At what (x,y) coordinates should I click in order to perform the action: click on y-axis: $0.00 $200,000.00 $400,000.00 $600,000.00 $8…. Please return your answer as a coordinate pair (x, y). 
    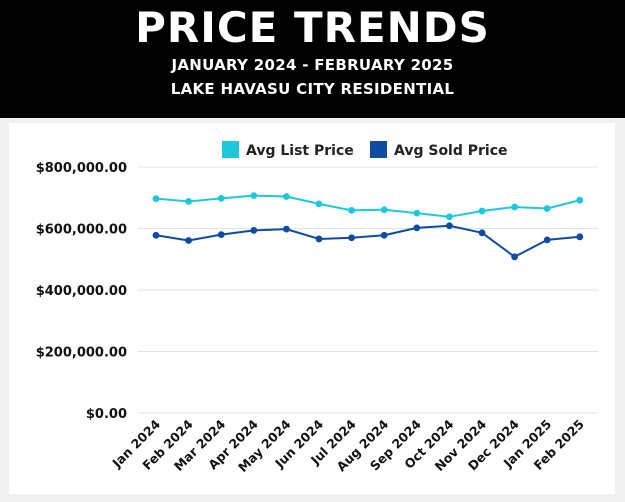
    Looking at the image, I should click on (81, 291).